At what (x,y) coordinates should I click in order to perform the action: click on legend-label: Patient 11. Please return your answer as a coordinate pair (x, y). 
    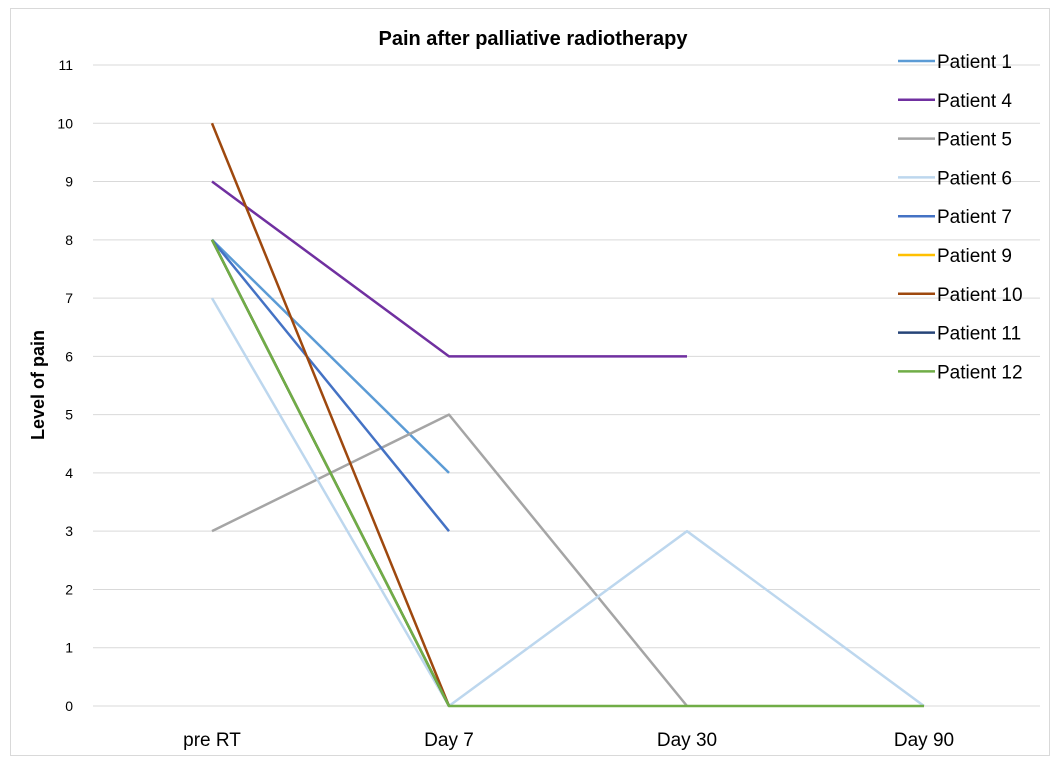
    Looking at the image, I should click on (979, 334).